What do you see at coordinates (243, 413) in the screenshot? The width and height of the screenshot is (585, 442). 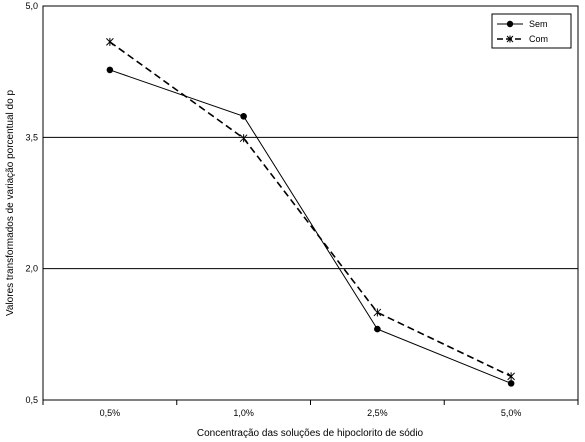 I see `x-tick-label: 1,0%` at bounding box center [243, 413].